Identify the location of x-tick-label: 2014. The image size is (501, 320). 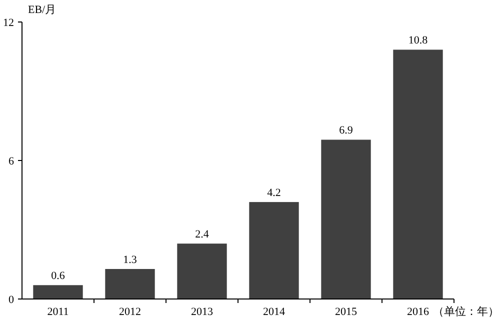
(274, 312).